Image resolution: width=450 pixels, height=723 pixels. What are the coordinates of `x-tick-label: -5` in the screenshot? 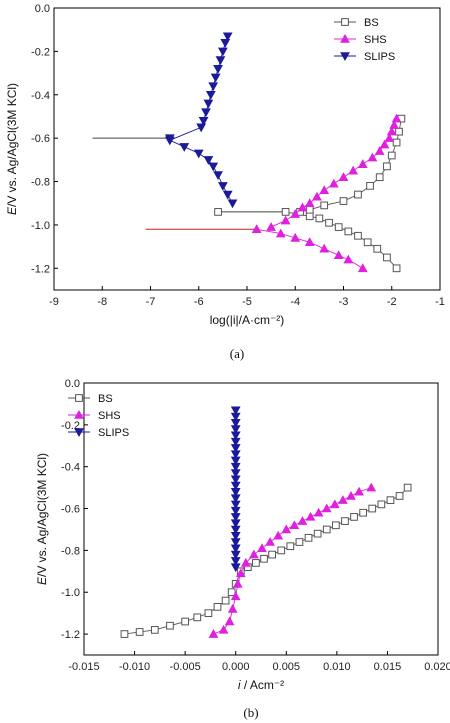 It's located at (247, 302).